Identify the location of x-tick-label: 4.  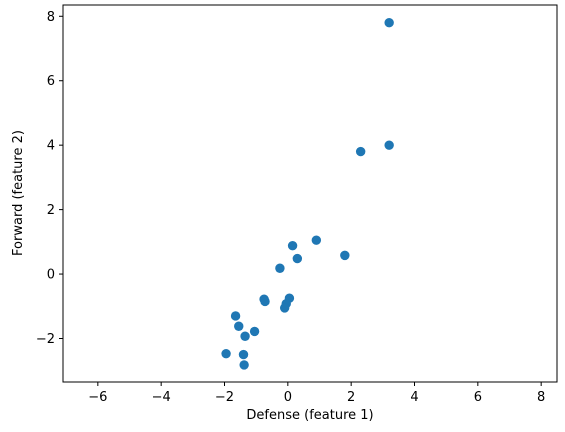
(414, 397).